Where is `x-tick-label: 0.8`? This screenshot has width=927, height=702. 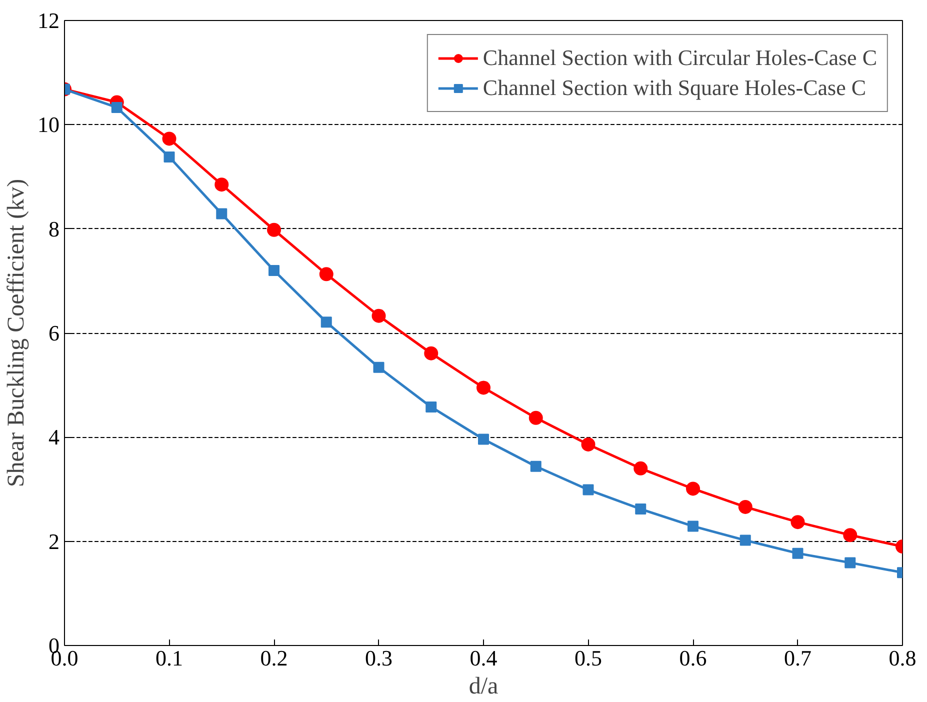 x-tick-label: 0.8 is located at coordinates (902, 658).